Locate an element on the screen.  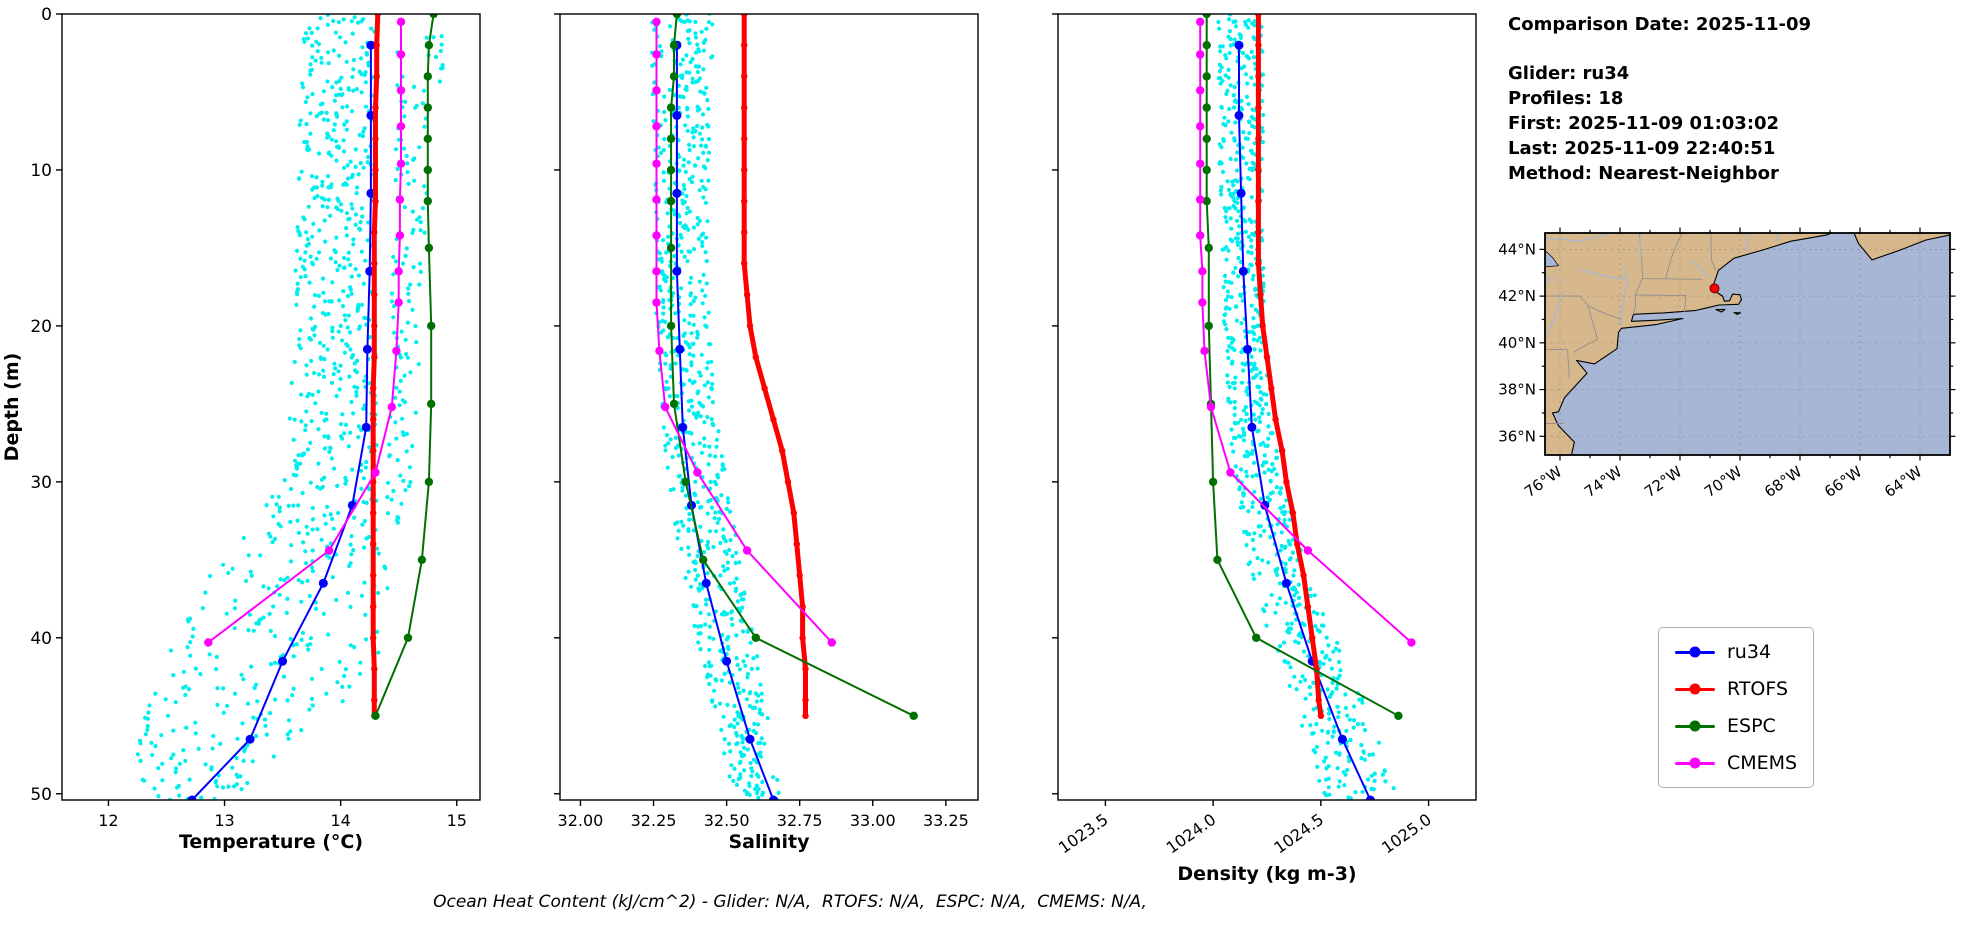
map-lon-label: 68°W is located at coordinates (1783, 481).